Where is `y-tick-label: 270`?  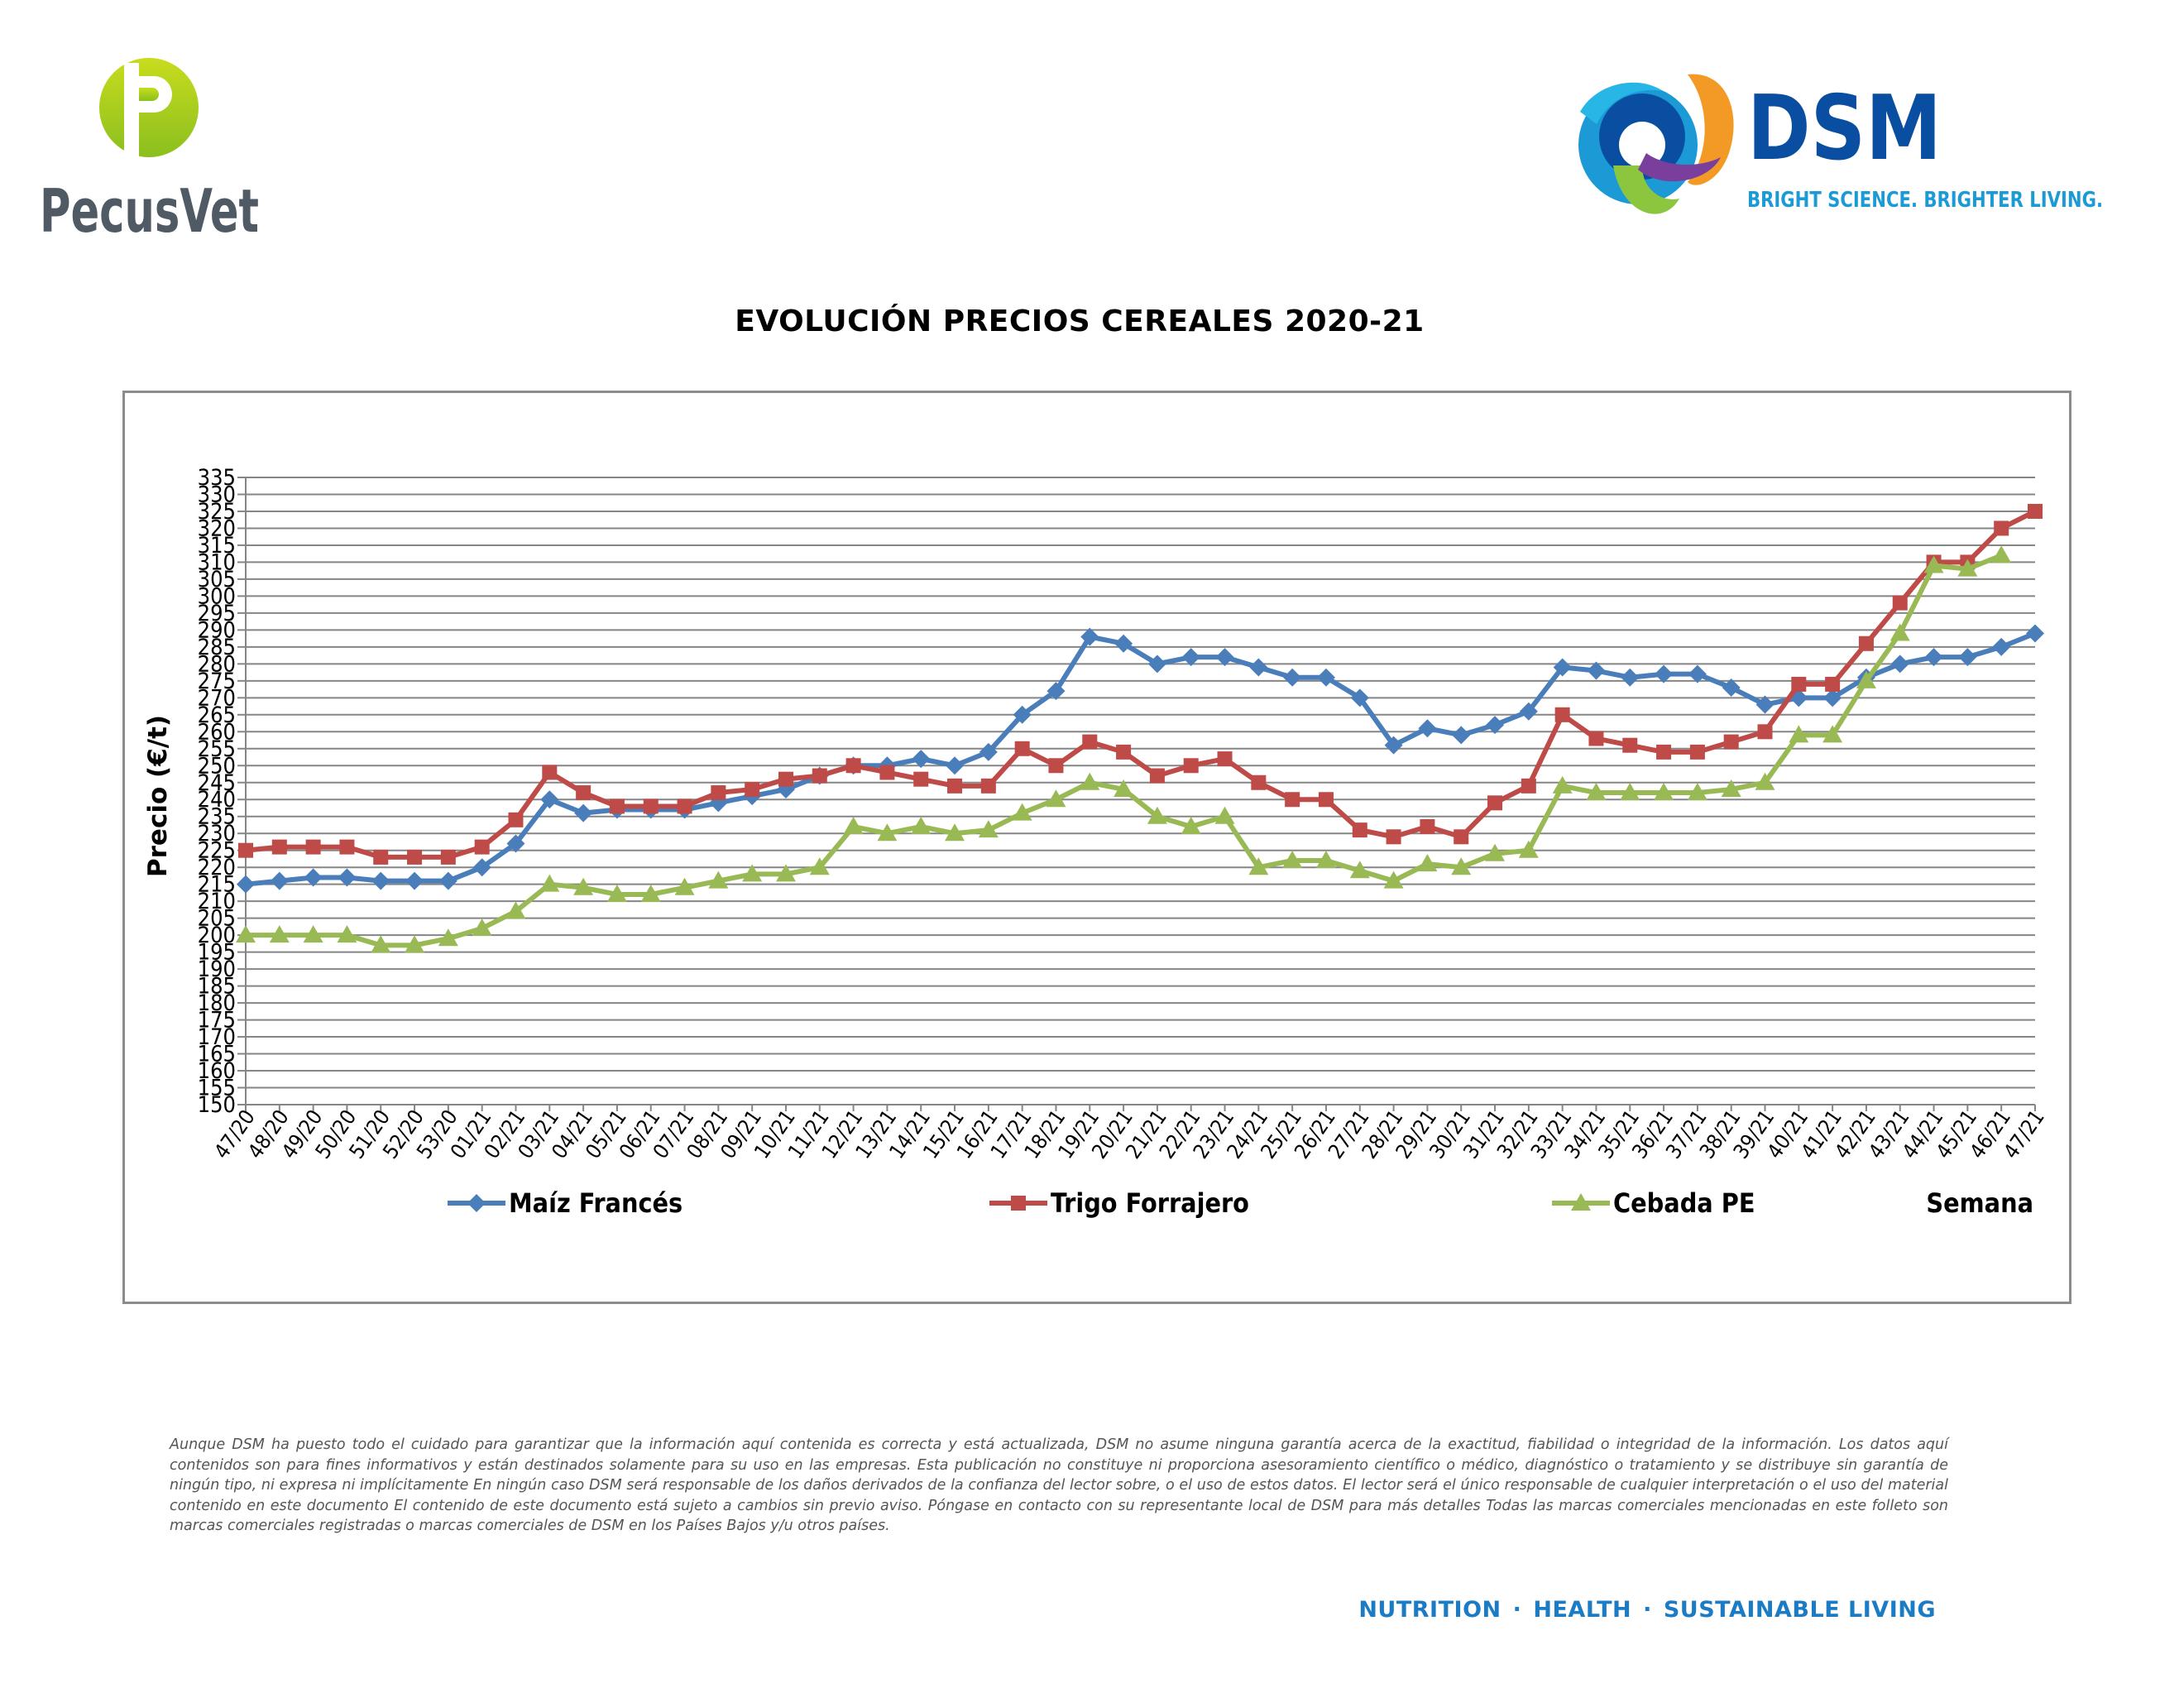 y-tick-label: 270 is located at coordinates (217, 698).